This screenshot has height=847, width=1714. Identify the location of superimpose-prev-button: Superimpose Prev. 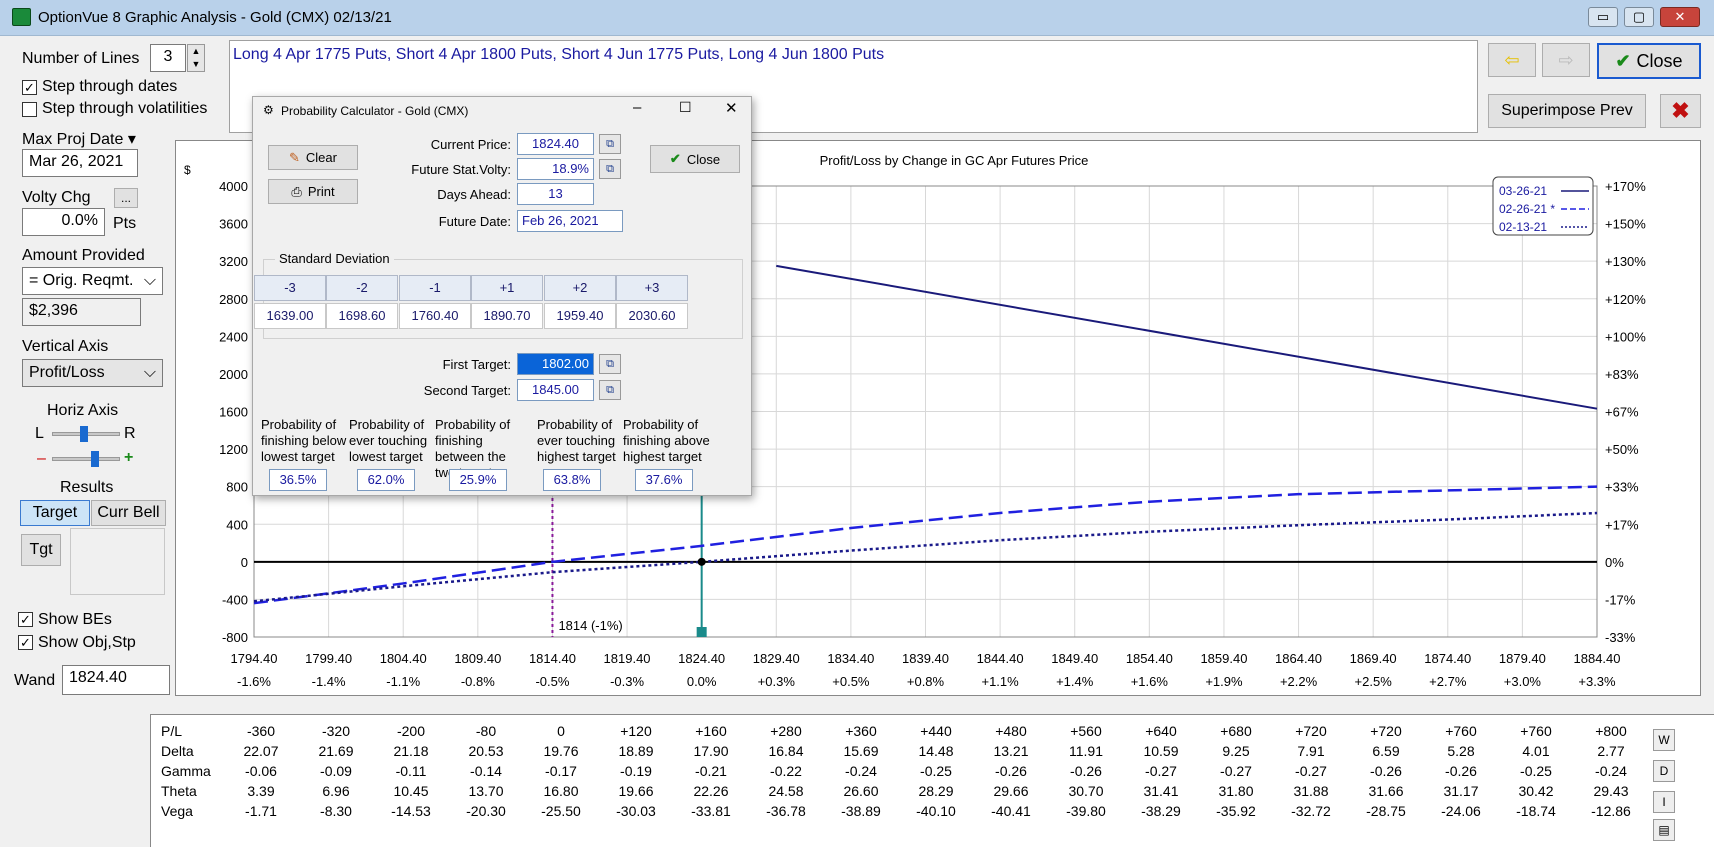
(1567, 111).